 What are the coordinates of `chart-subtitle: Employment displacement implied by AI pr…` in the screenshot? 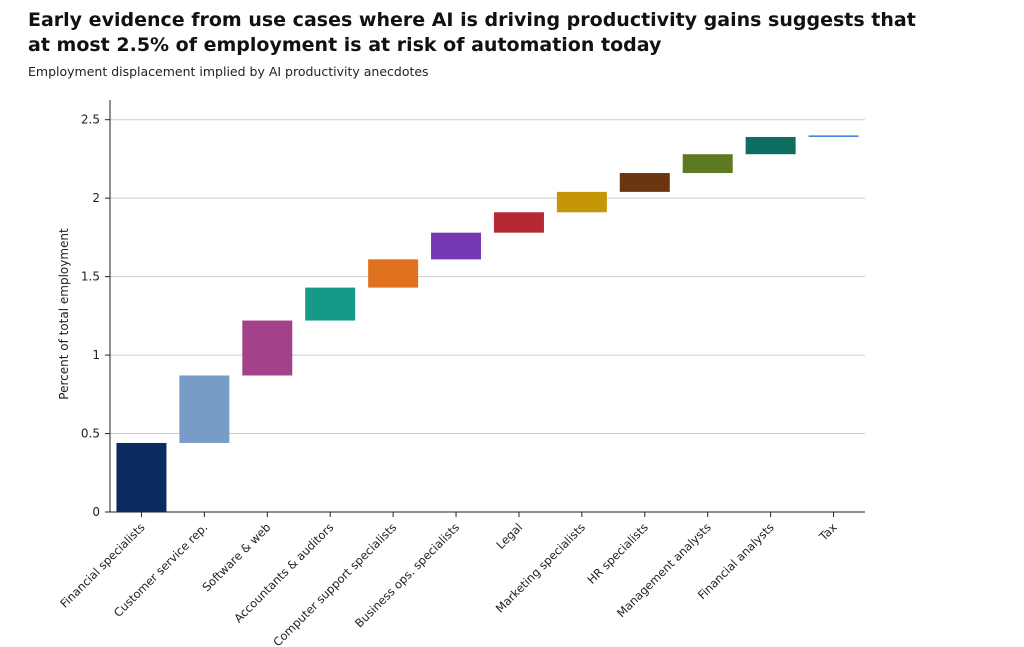 It's located at (228, 71).